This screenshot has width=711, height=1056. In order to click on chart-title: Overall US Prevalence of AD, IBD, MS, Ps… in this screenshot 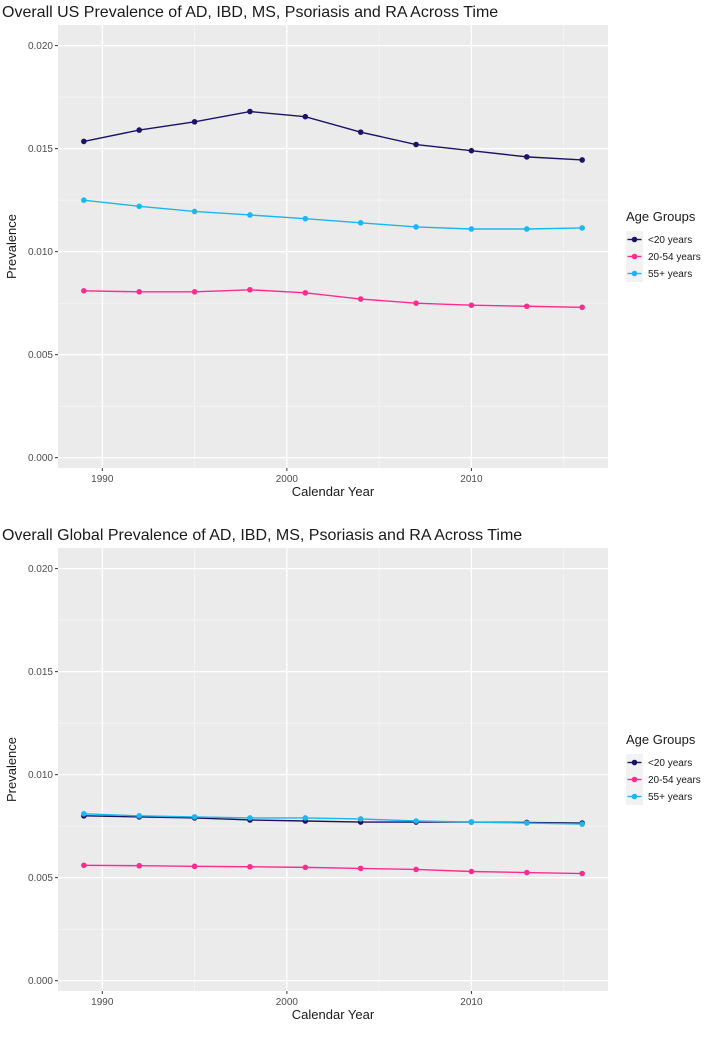, I will do `click(250, 12)`.